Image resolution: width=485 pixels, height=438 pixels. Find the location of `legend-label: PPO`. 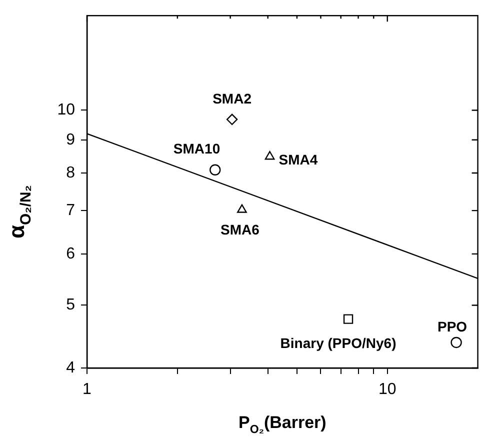

legend-label: PPO is located at coordinates (453, 326).